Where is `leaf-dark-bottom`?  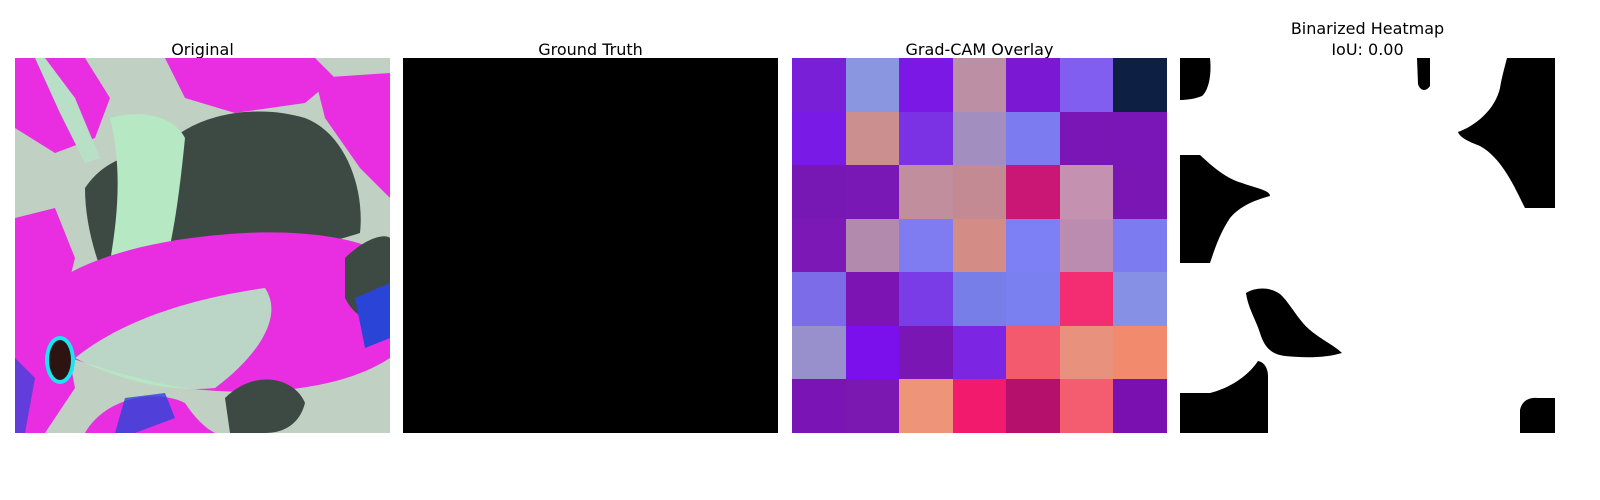
leaf-dark-bottom is located at coordinates (265, 406).